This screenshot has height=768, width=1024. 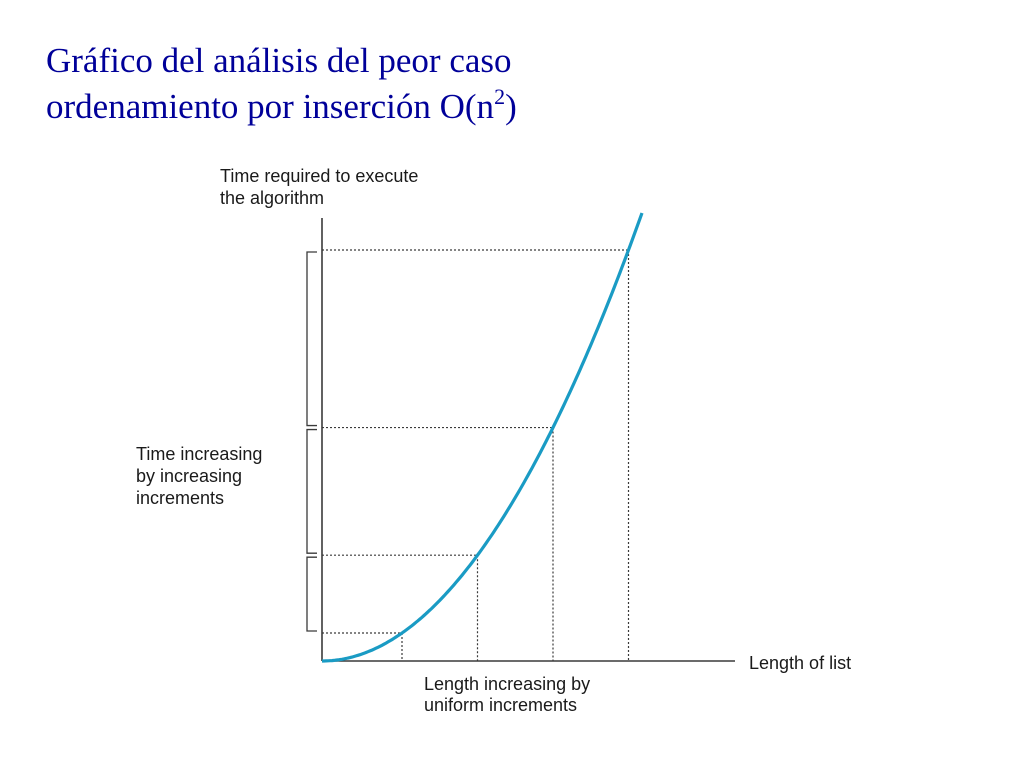 I want to click on time-increasing-annotation: Time increasing by increasing increments, so click(x=201, y=476).